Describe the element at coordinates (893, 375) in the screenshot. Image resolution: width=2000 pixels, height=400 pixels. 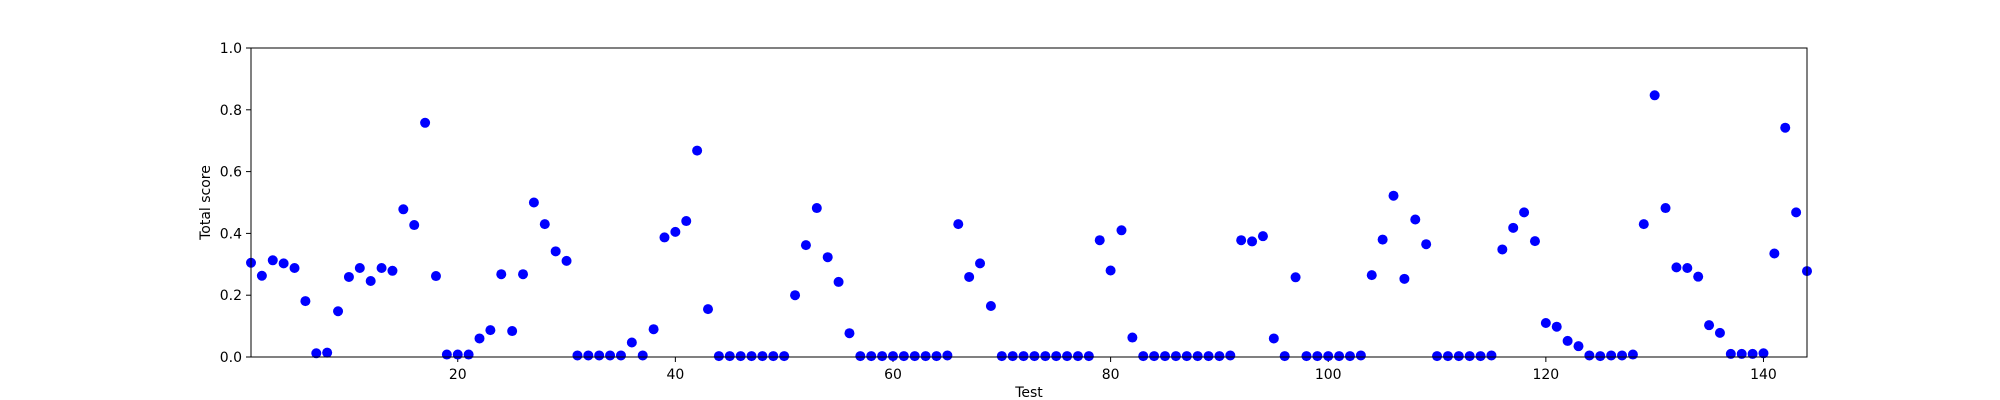
I see `x-tick-label: 60` at that location.